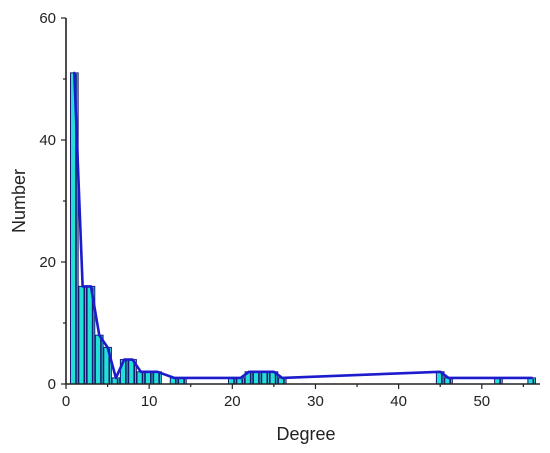 The height and width of the screenshot is (453, 550). Describe the element at coordinates (52, 201) in the screenshot. I see `y-tick-group: 0 20 40 60` at that location.